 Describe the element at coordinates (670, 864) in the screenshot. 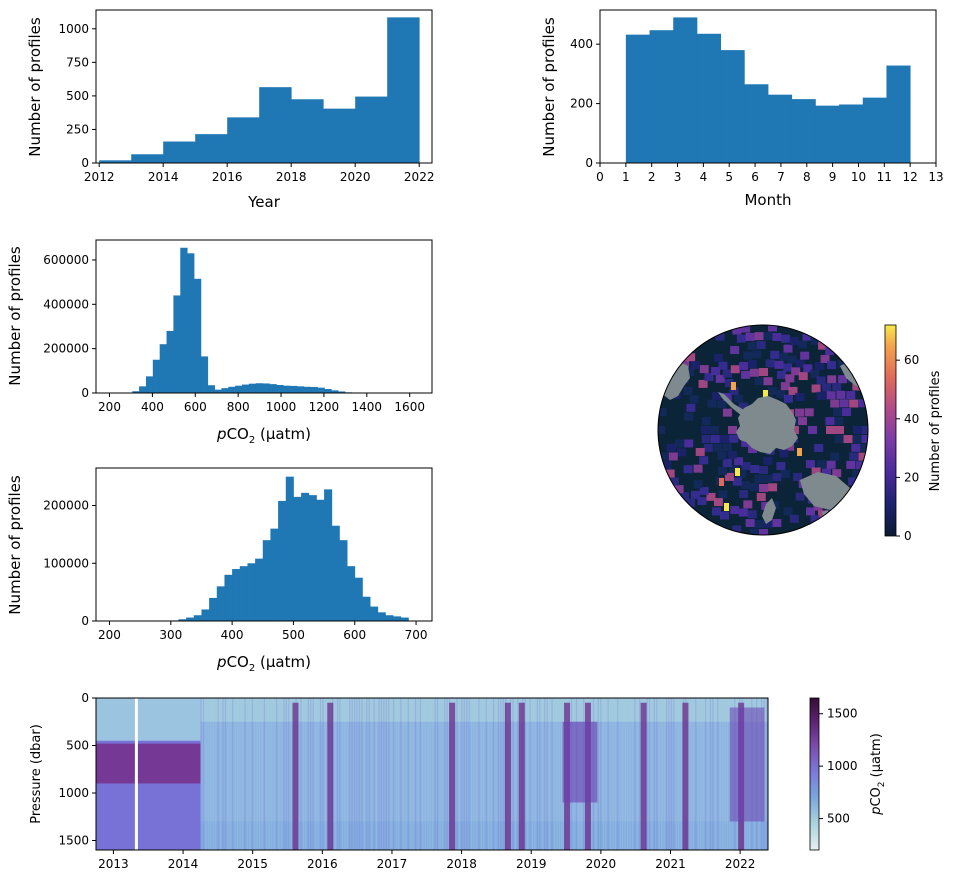

I see `section-xtick-label: 2021` at that location.